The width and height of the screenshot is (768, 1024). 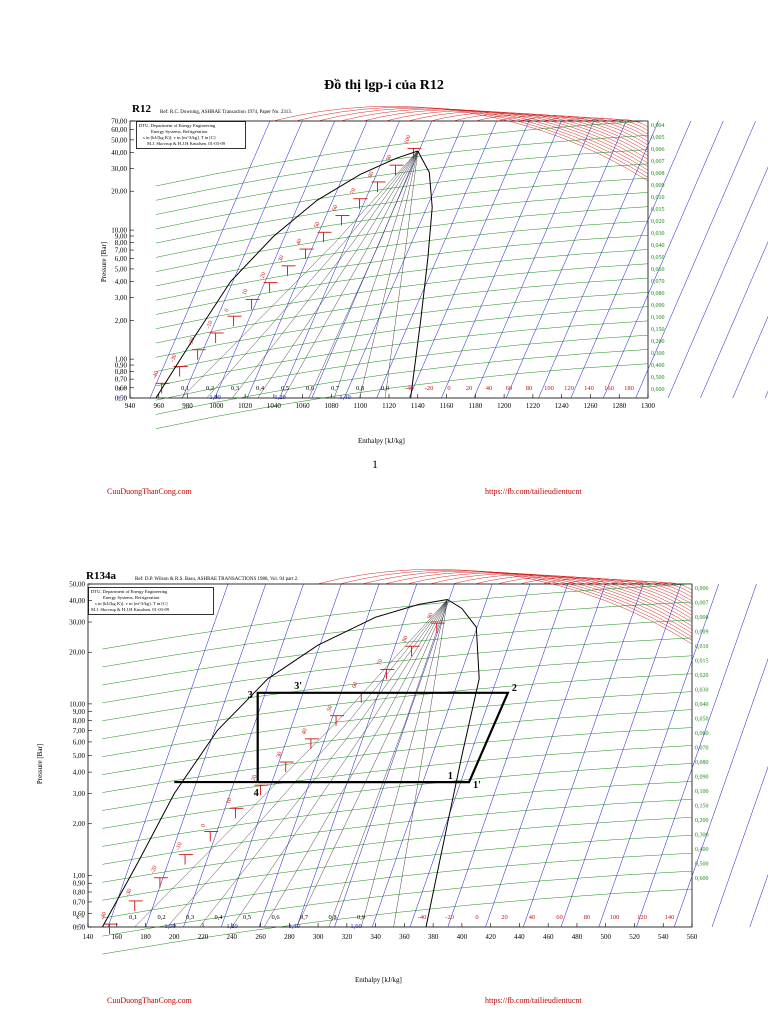 I want to click on chart2-volume-label: 0,150, so click(x=702, y=807).